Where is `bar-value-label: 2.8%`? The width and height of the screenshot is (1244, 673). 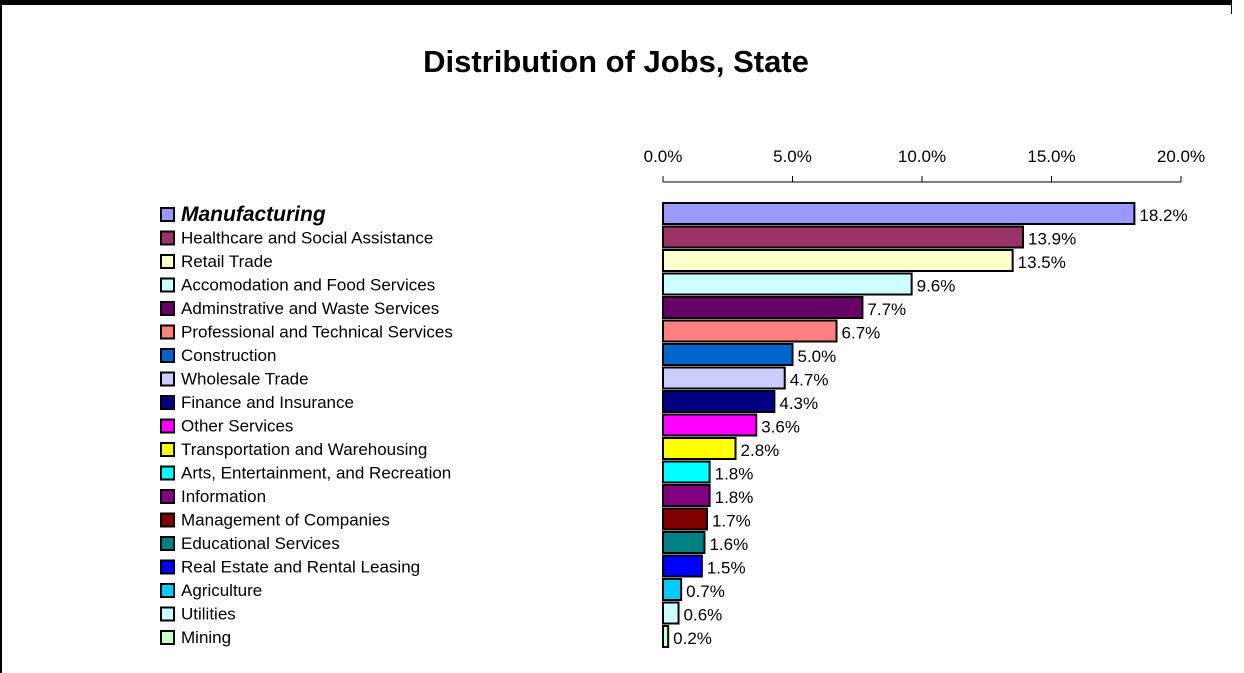 bar-value-label: 2.8% is located at coordinates (760, 450).